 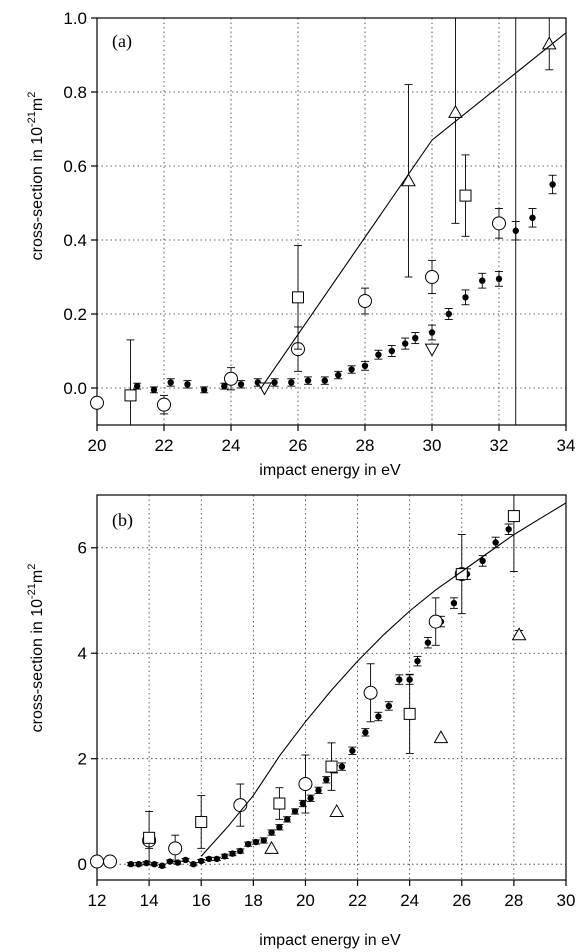 I want to click on panel-a-xtick-label: 30, so click(x=432, y=445).